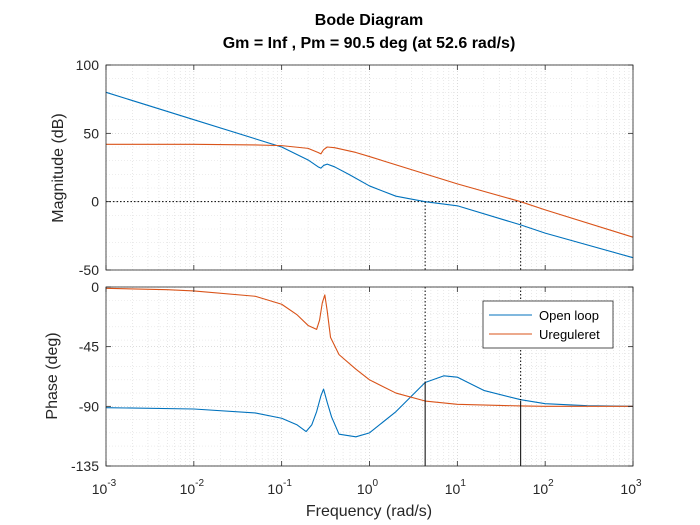 This screenshot has height=525, width=700. I want to click on magnitude-axis-label: Magnitude (dB), so click(58, 167).